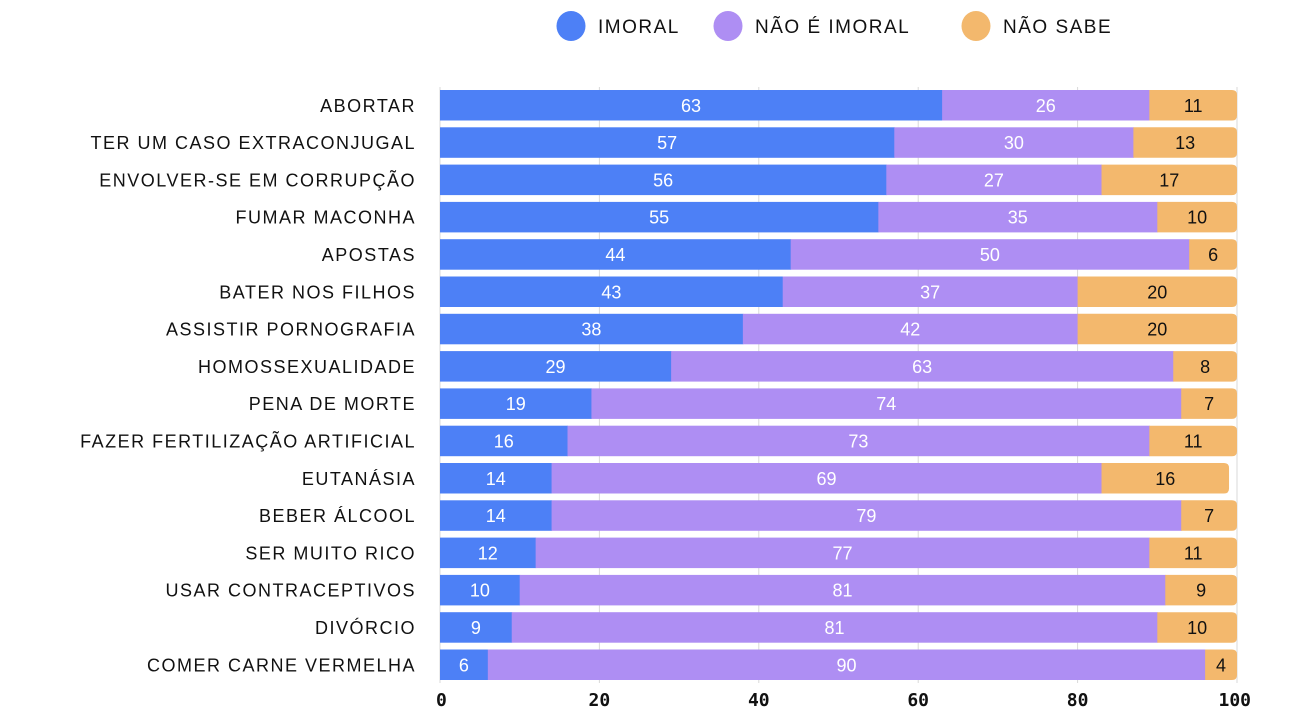 The width and height of the screenshot is (1291, 726). Describe the element at coordinates (556, 367) in the screenshot. I see `data-label: 29` at that location.